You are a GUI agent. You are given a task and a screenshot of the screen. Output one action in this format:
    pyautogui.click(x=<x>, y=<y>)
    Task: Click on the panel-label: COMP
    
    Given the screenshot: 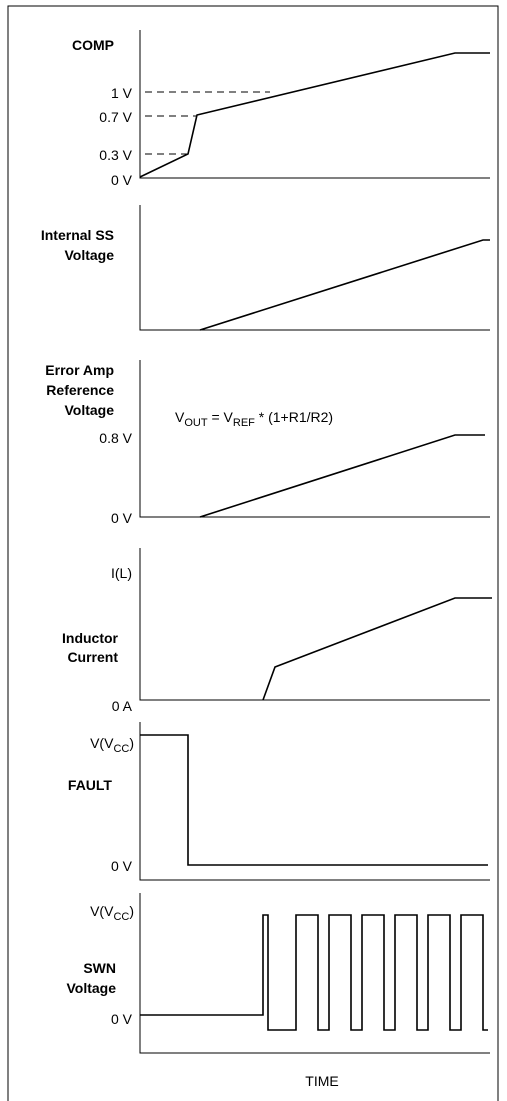 What is the action you would take?
    pyautogui.click(x=93, y=45)
    